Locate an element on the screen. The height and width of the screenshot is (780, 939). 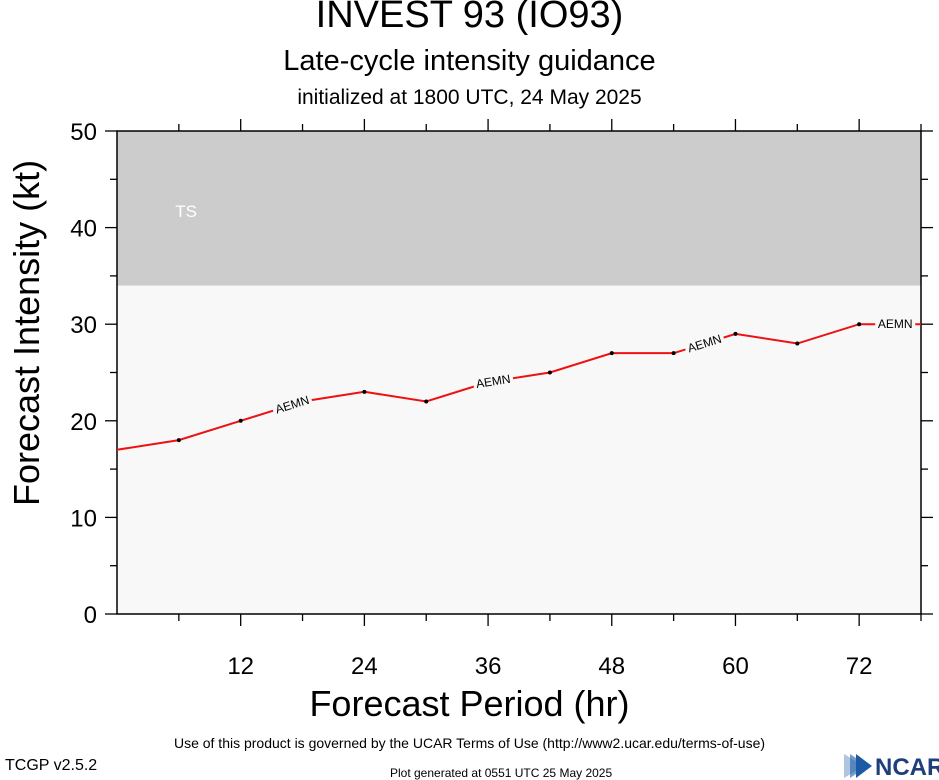
y-tick-label: 10 is located at coordinates (83, 518).